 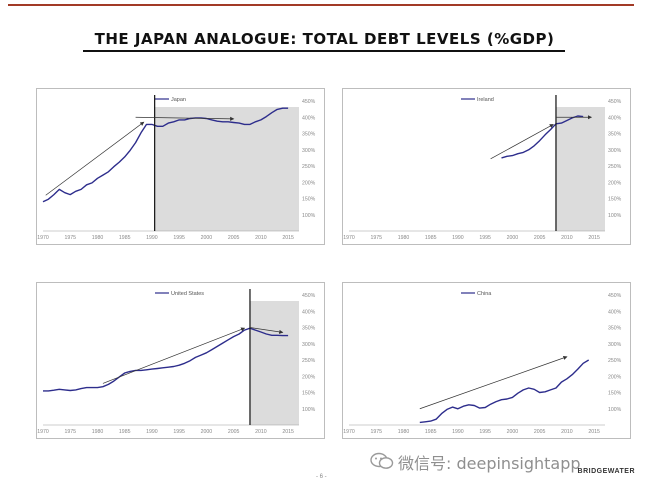 I want to click on legend-label: Ireland, so click(x=485, y=100).